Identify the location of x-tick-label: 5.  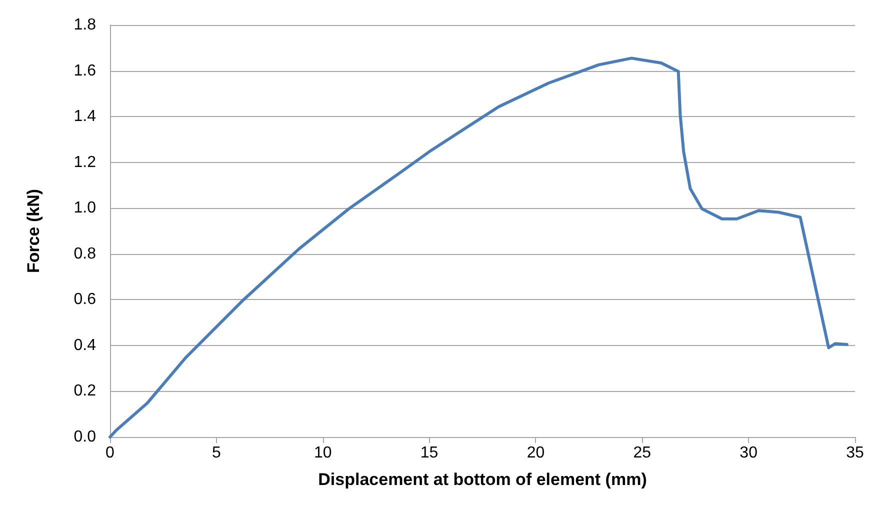
(216, 453).